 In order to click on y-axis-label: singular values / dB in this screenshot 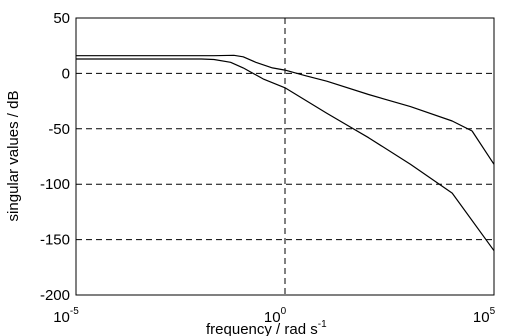, I will do `click(13, 156)`.